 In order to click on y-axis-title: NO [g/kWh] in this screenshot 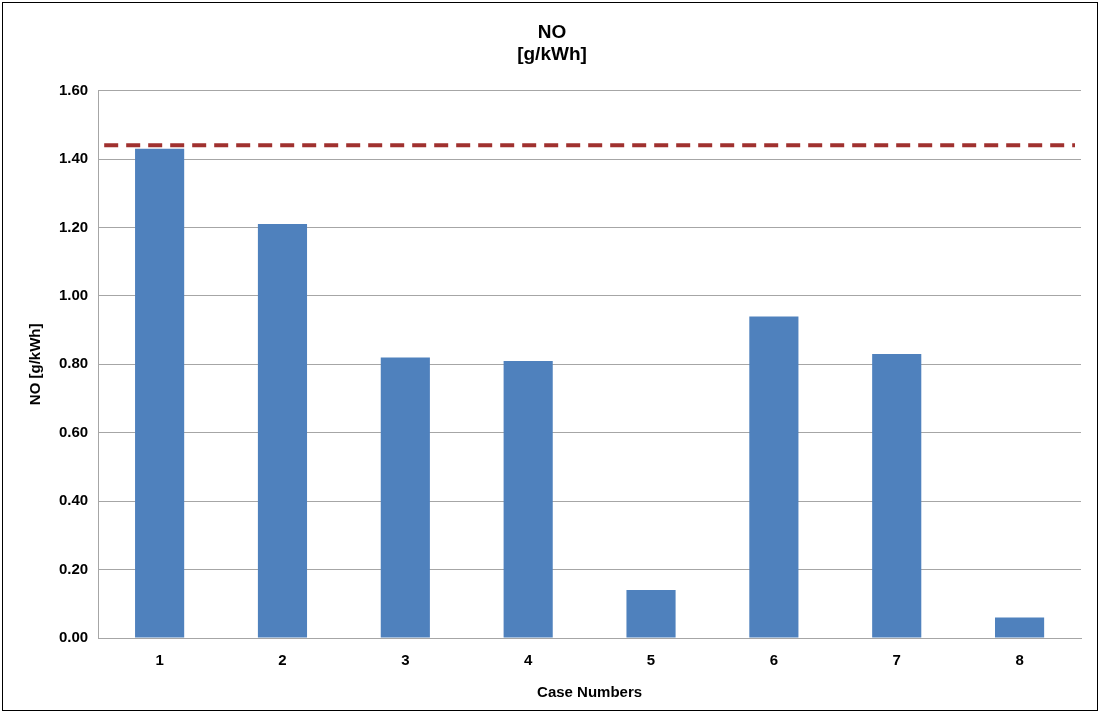, I will do `click(35, 364)`.